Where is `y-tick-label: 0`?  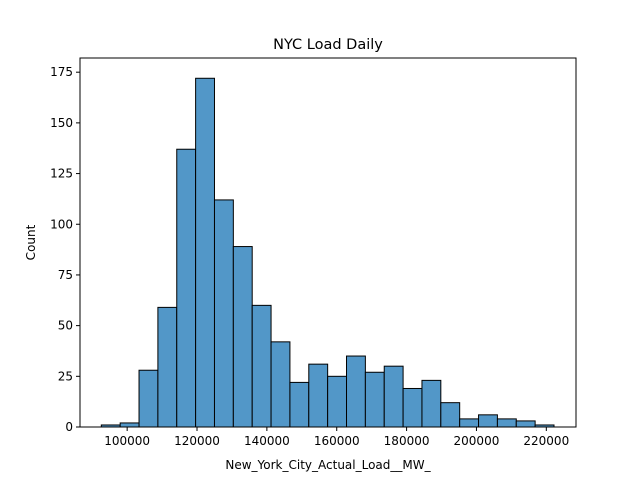
y-tick-label: 0 is located at coordinates (69, 427).